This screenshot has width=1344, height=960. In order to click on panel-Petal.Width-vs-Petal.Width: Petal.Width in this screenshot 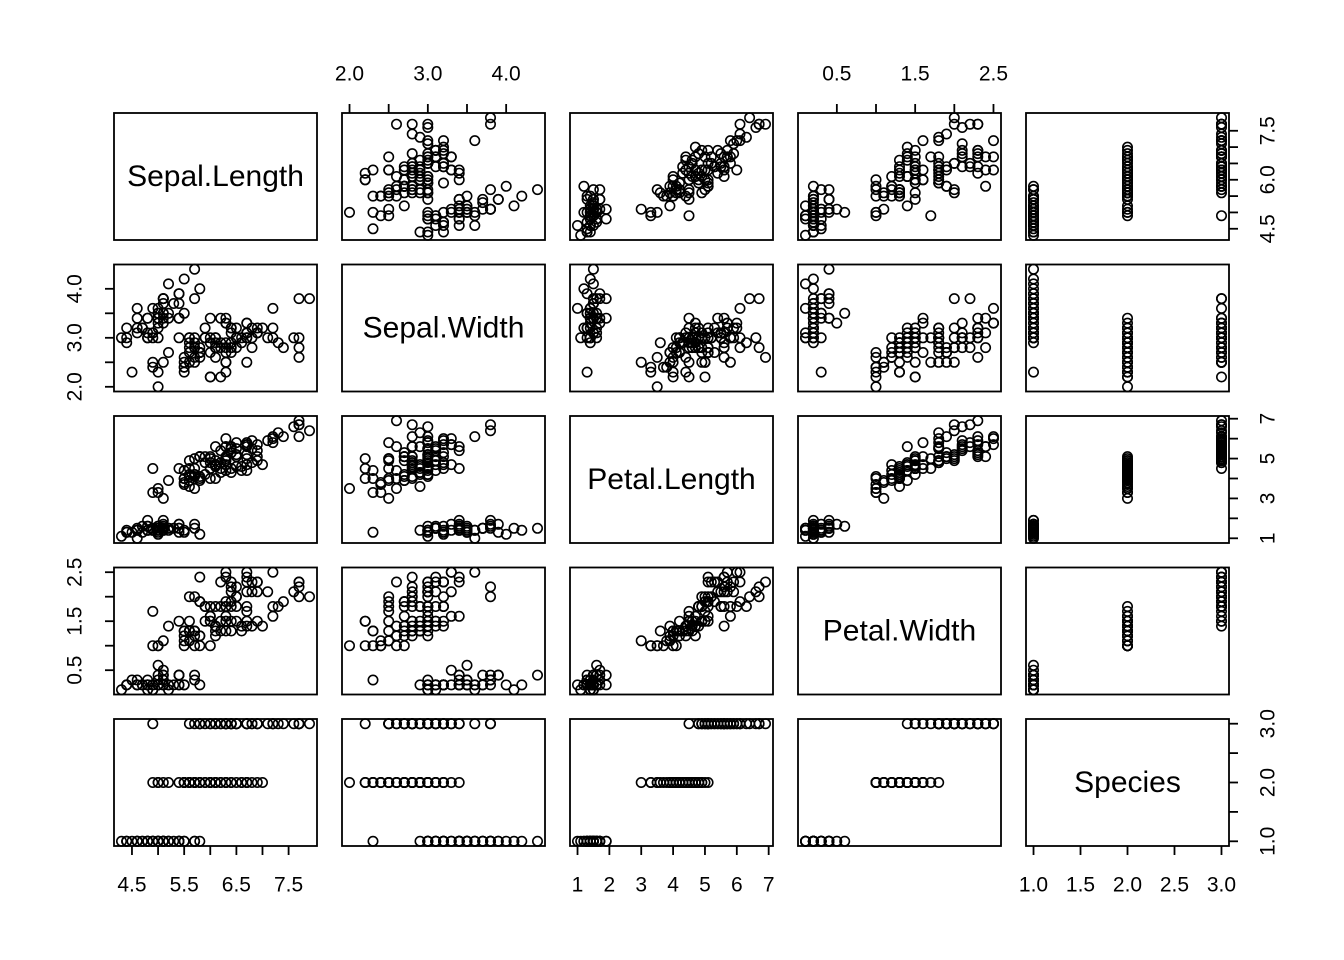, I will do `click(899, 631)`.